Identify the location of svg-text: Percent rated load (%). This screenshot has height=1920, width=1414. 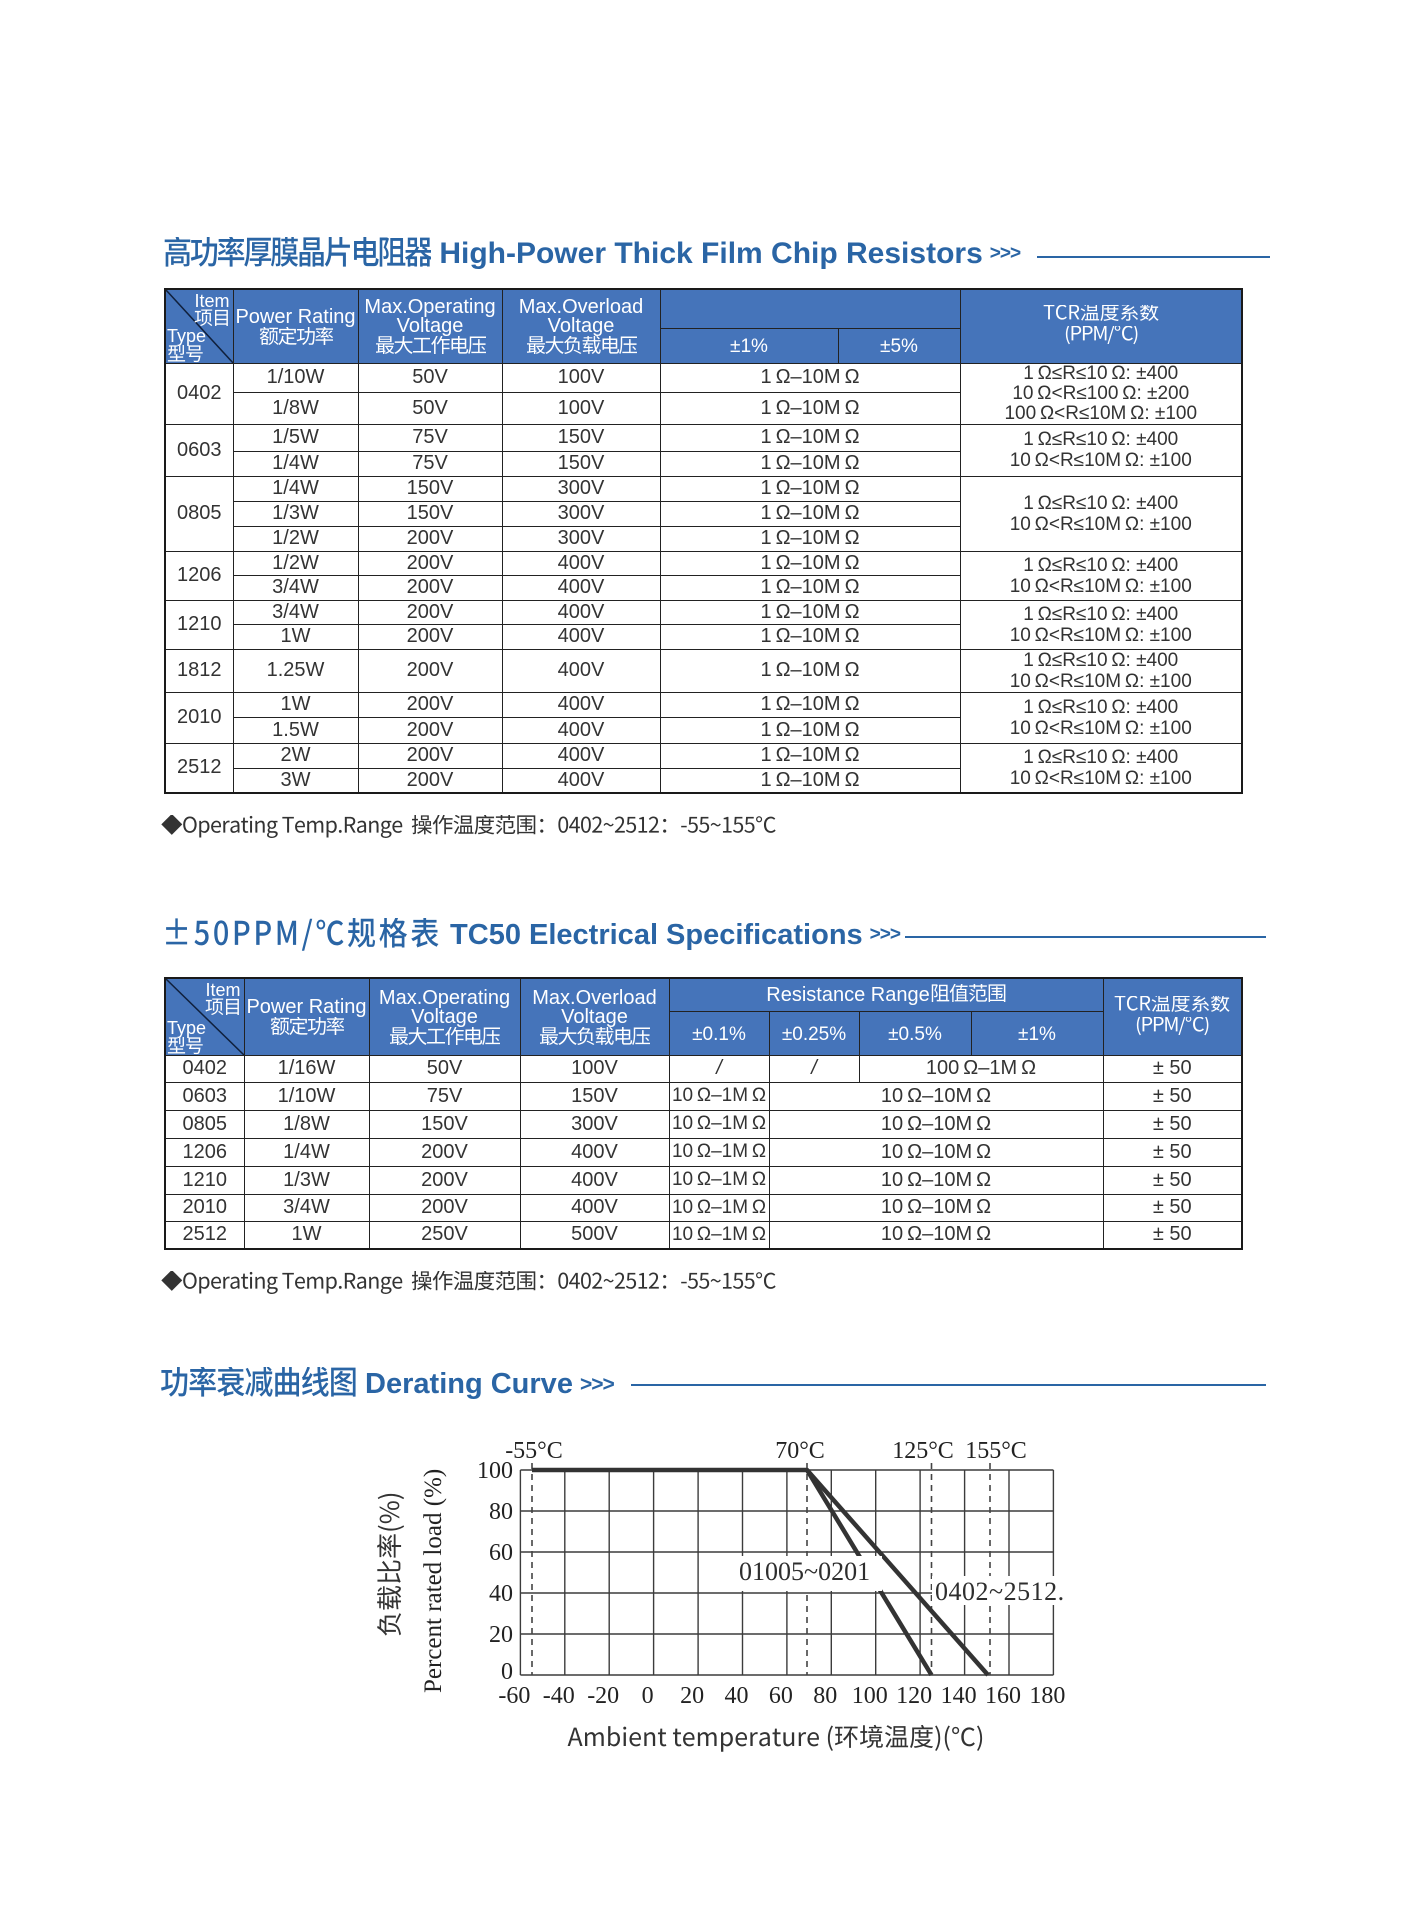
(433, 1581).